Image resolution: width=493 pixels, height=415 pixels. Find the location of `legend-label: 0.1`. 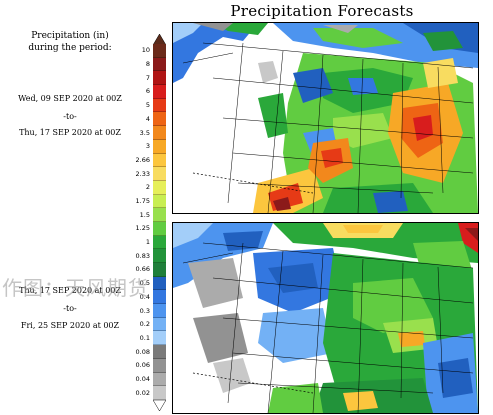

legend-label: 0.1 is located at coordinates (144, 337).